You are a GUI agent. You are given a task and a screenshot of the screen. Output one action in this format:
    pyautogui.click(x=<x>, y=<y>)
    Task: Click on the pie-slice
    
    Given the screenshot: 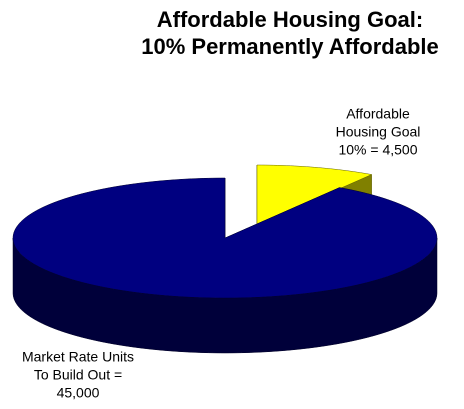 What is the action you would take?
    pyautogui.click(x=314, y=195)
    